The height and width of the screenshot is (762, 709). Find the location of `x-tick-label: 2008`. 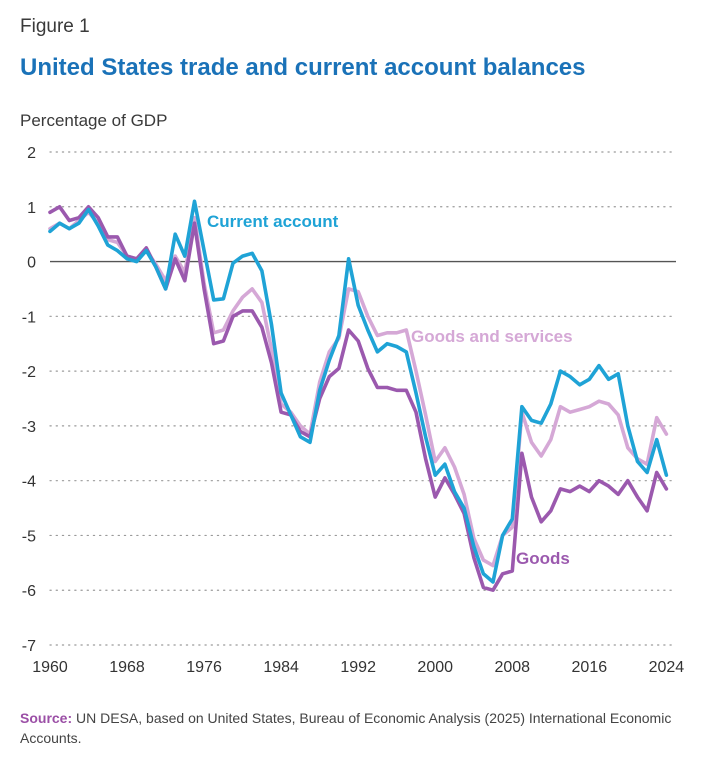

x-tick-label: 2008 is located at coordinates (512, 667).